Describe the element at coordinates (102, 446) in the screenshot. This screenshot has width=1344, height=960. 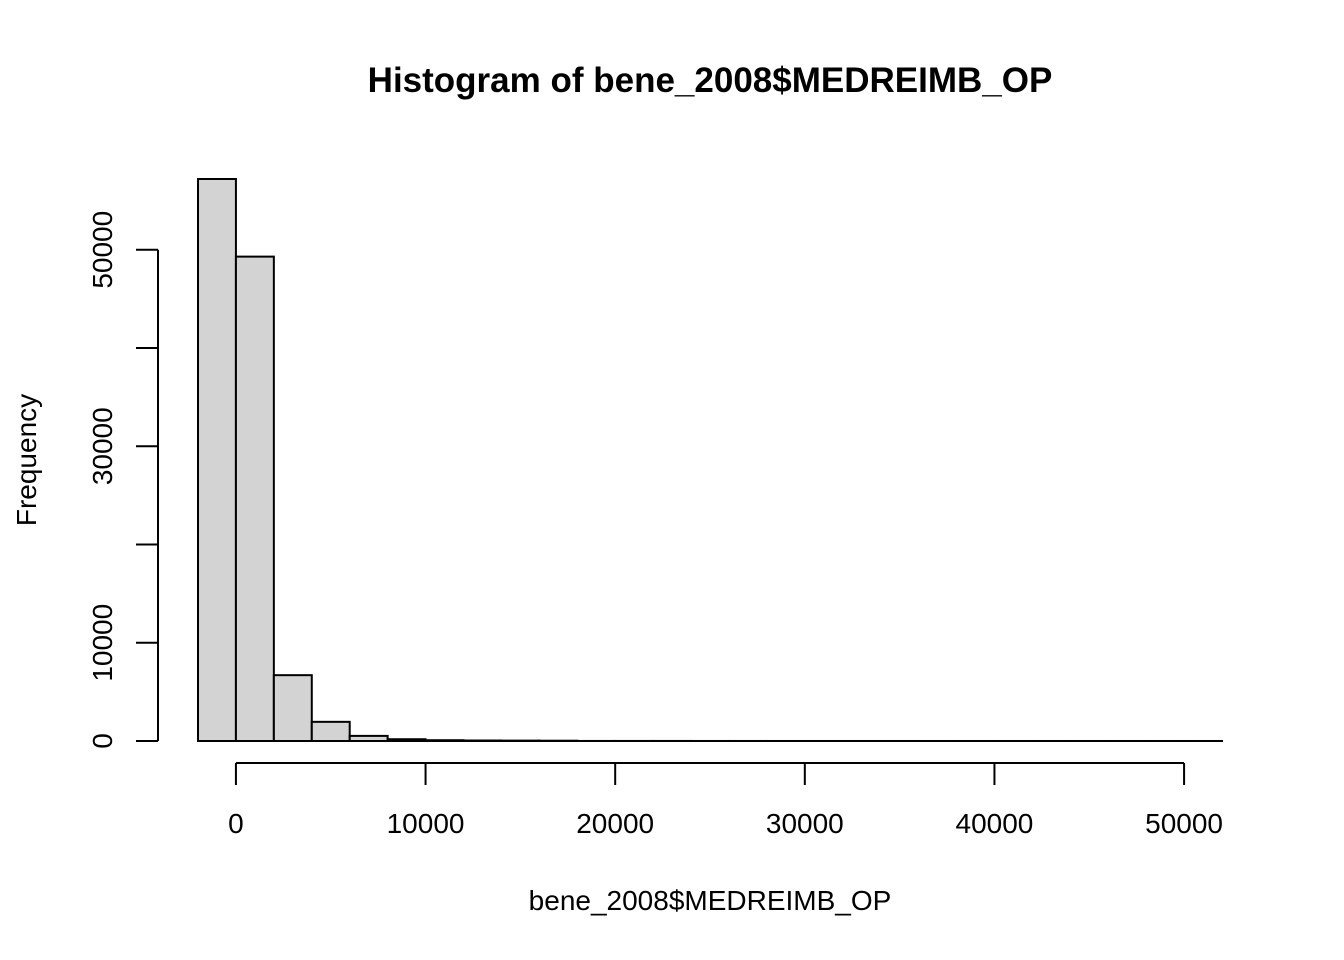
I see `y-tick-label: 30000` at that location.